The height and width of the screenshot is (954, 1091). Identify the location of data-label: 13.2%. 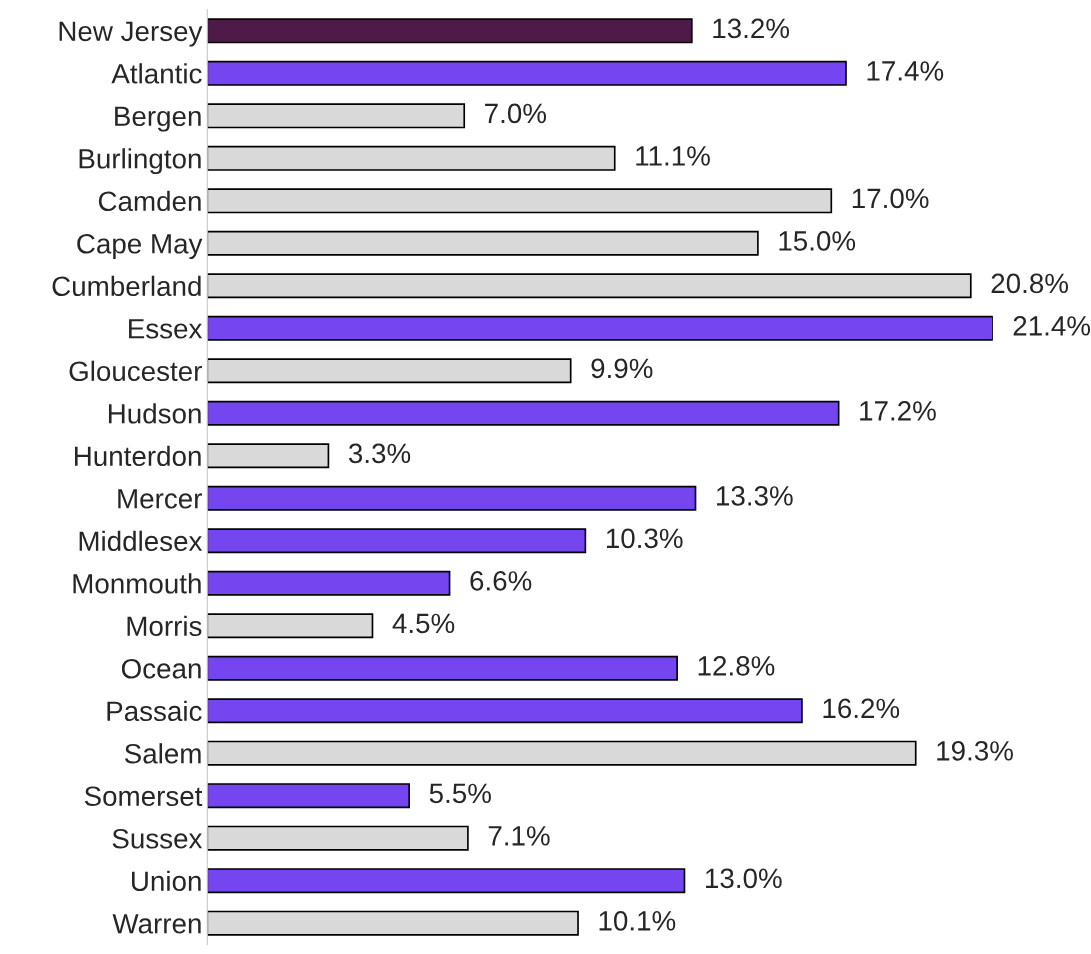
(751, 28).